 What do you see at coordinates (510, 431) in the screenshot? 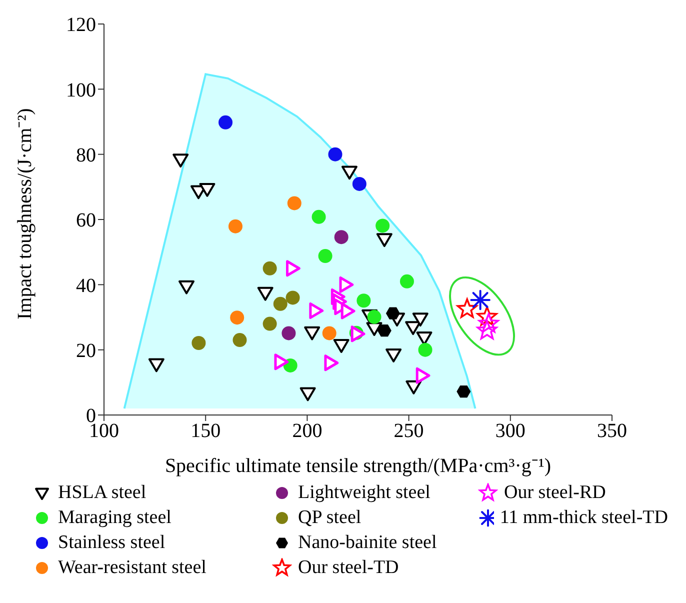
I see `x-tick-label: 300` at bounding box center [510, 431].